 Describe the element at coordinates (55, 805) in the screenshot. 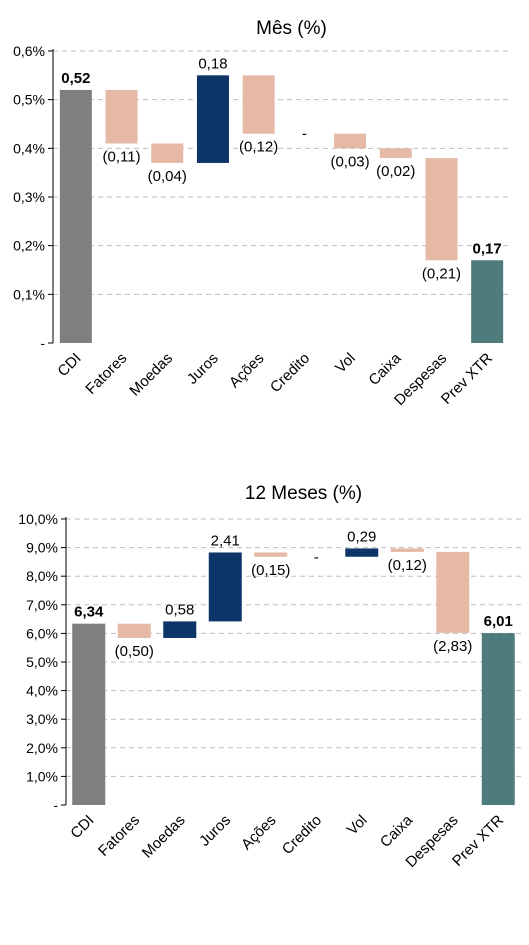

I see `twelve-month-y-tick-label: -` at that location.